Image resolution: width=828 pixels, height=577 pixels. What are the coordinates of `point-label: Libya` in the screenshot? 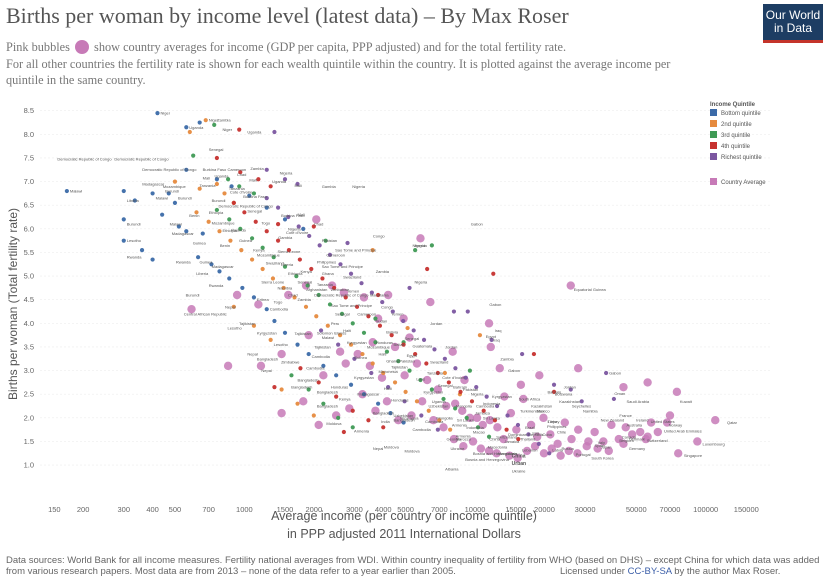 It's located at (552, 421).